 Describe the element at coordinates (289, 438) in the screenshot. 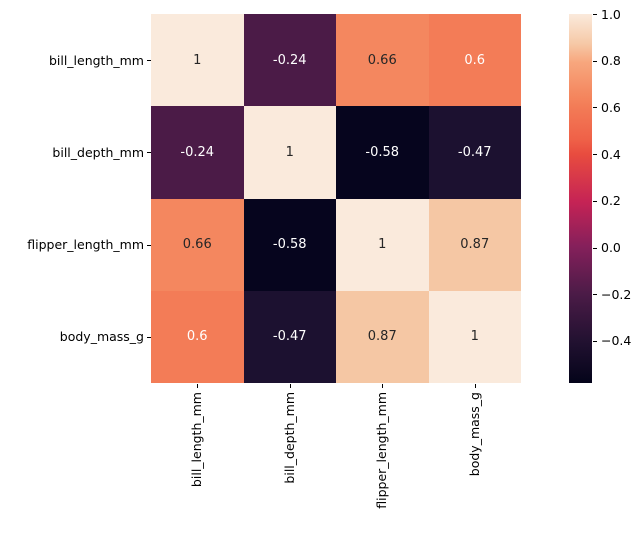

I see `x-tick-label: bill_depth_mm` at that location.